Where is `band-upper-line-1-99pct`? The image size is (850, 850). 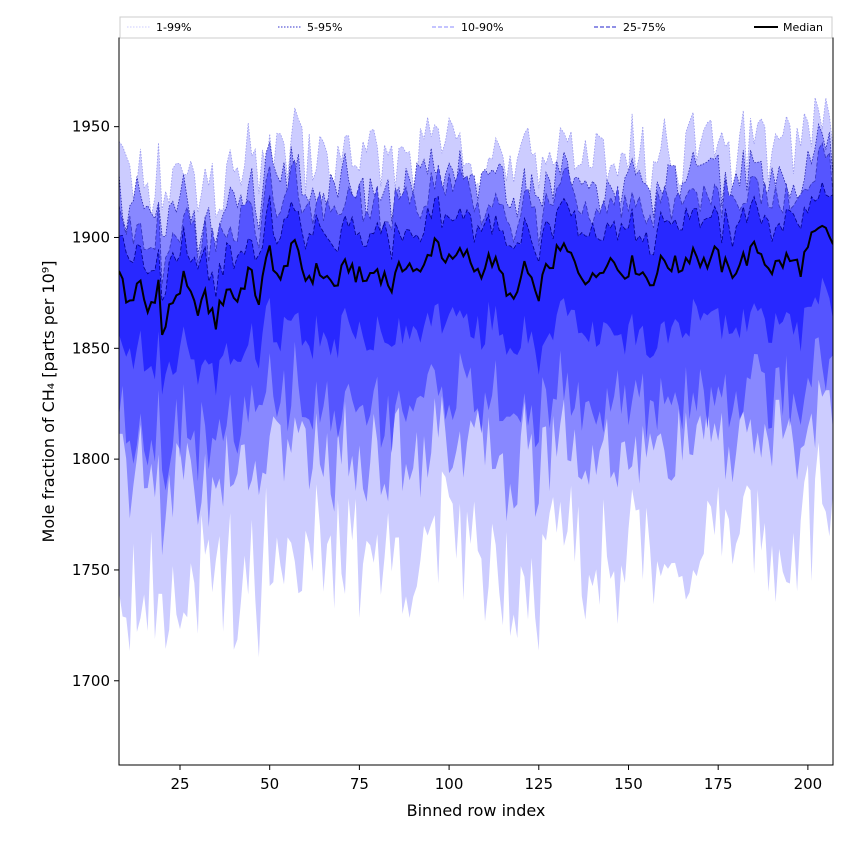
band-upper-line-1-99pct is located at coordinates (476, 157).